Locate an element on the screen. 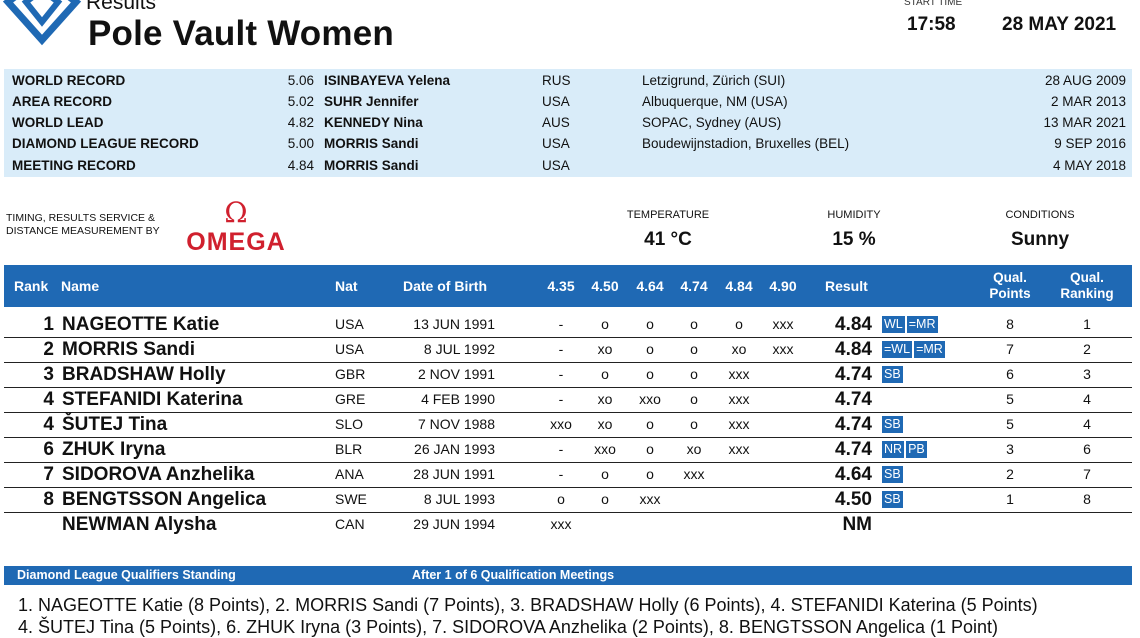 The image size is (1140, 638). cell-qual-points is located at coordinates (1010, 524).